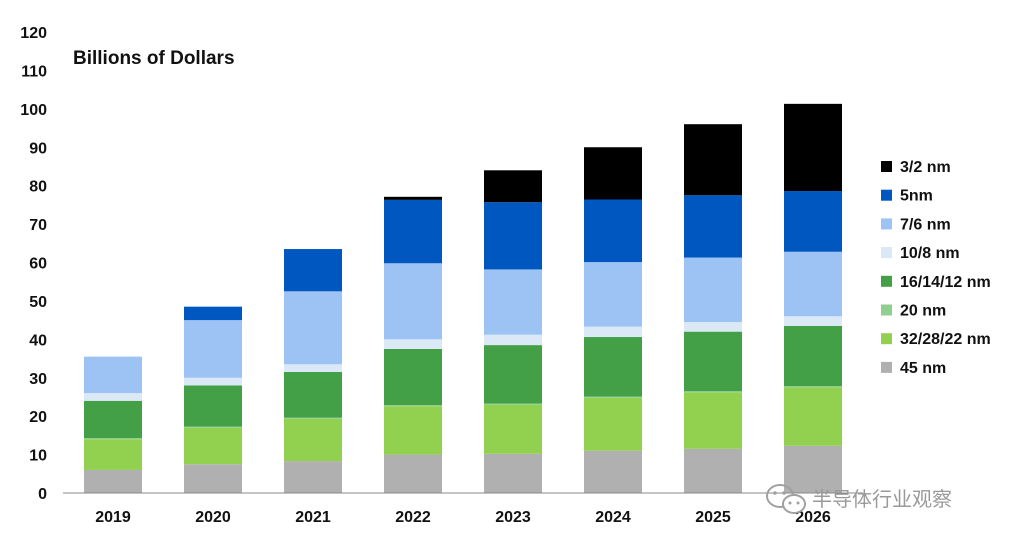 The height and width of the screenshot is (548, 1028). I want to click on y-tick-label: 110, so click(34, 71).